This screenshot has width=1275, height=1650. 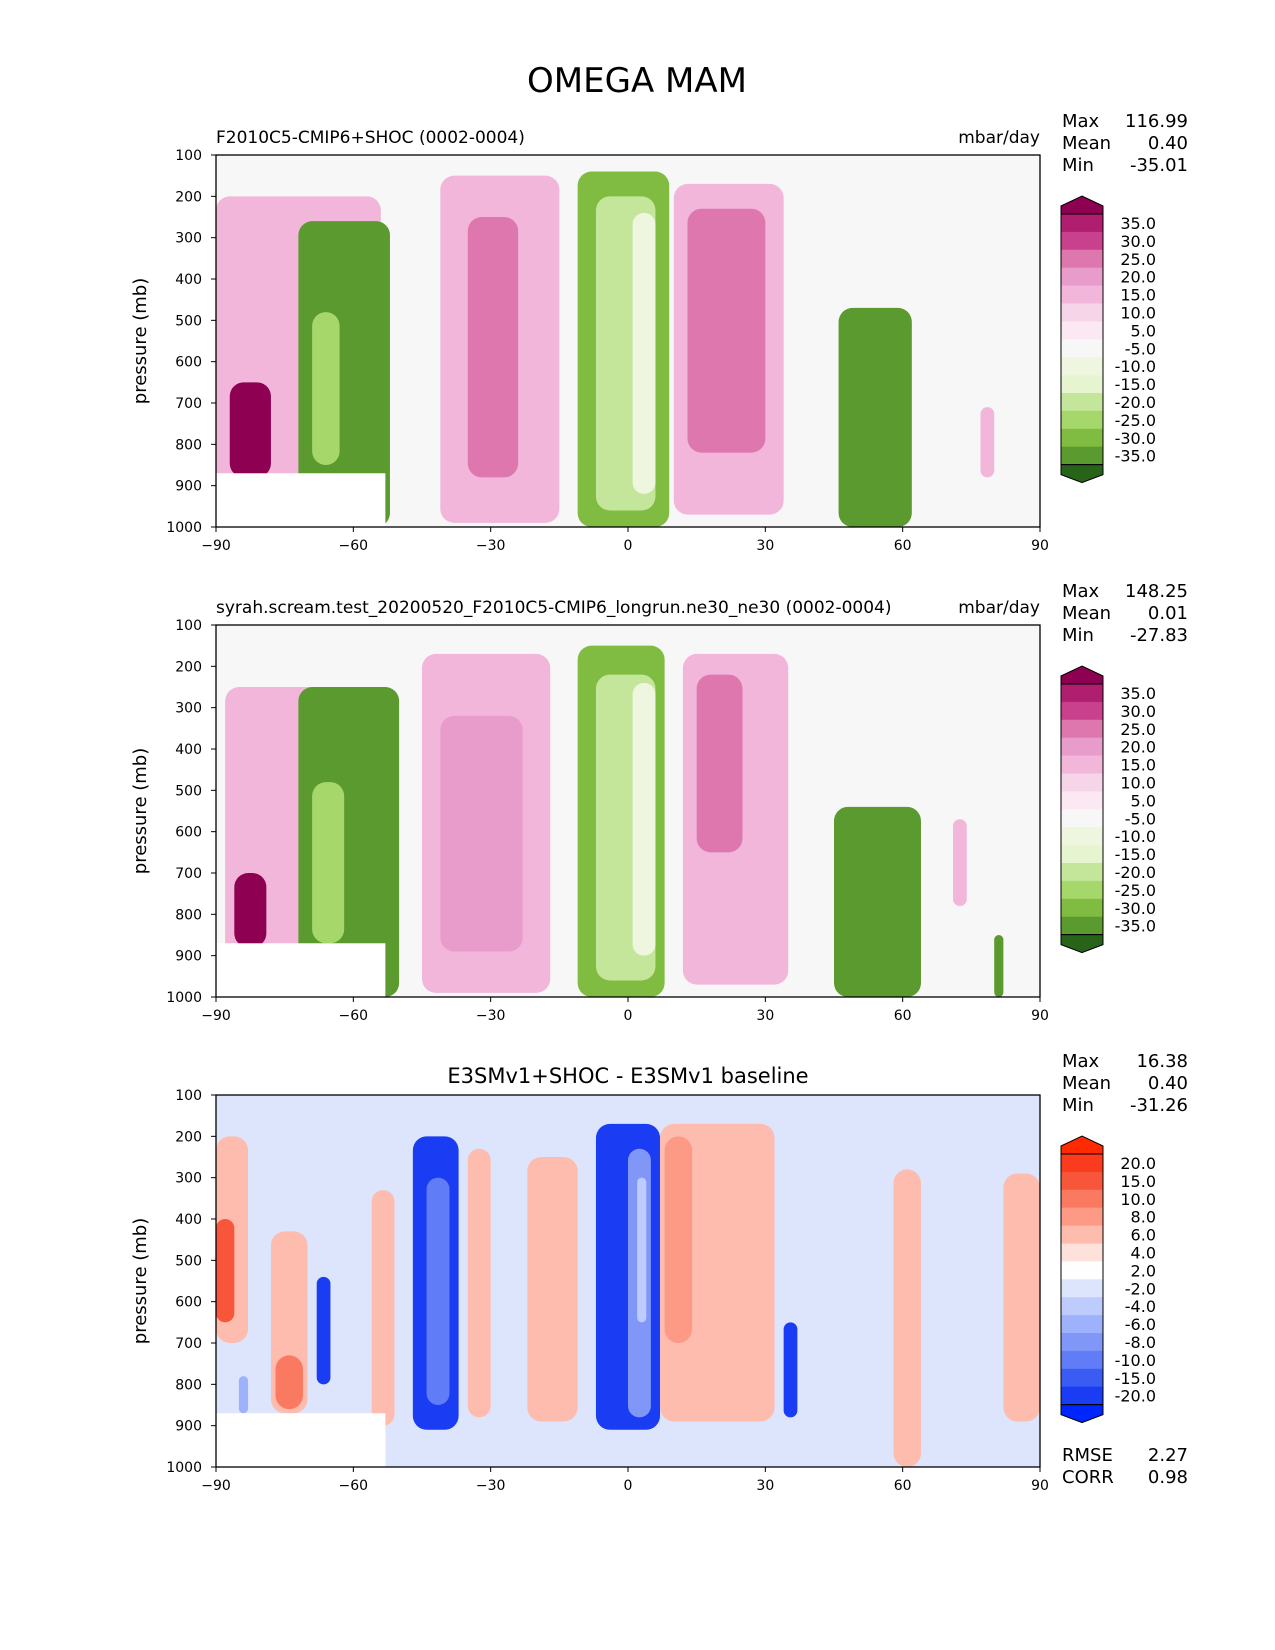 What do you see at coordinates (765, 546) in the screenshot?
I see `x-tick-label: 30` at bounding box center [765, 546].